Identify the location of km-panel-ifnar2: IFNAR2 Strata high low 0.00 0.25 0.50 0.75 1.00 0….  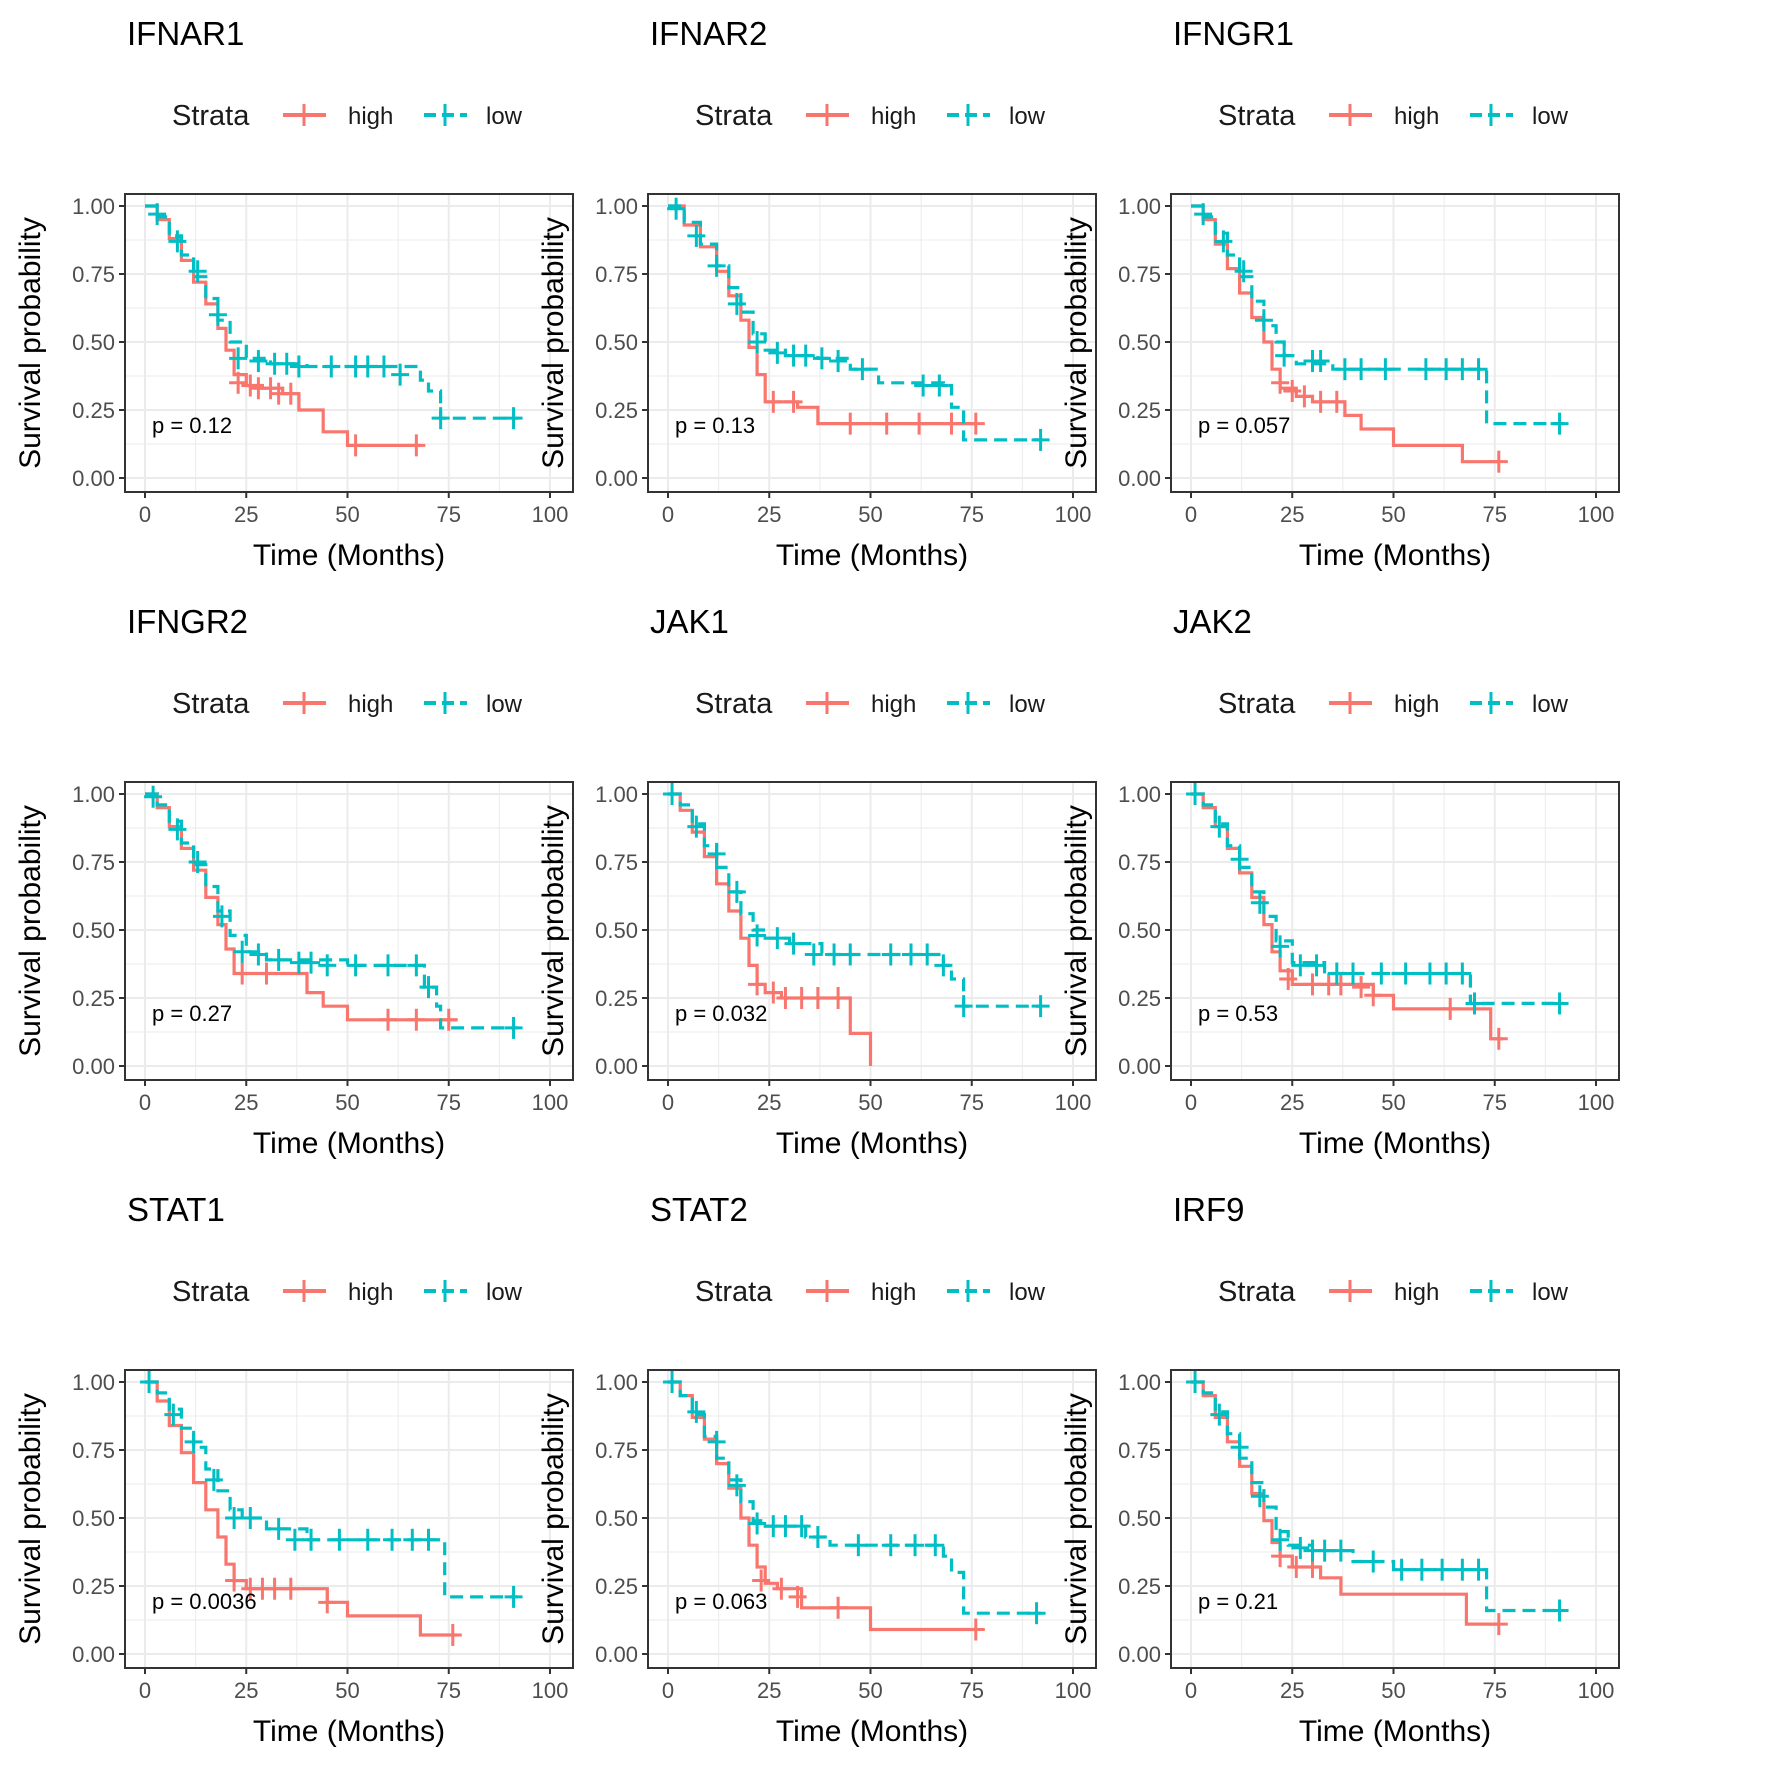
(818, 294).